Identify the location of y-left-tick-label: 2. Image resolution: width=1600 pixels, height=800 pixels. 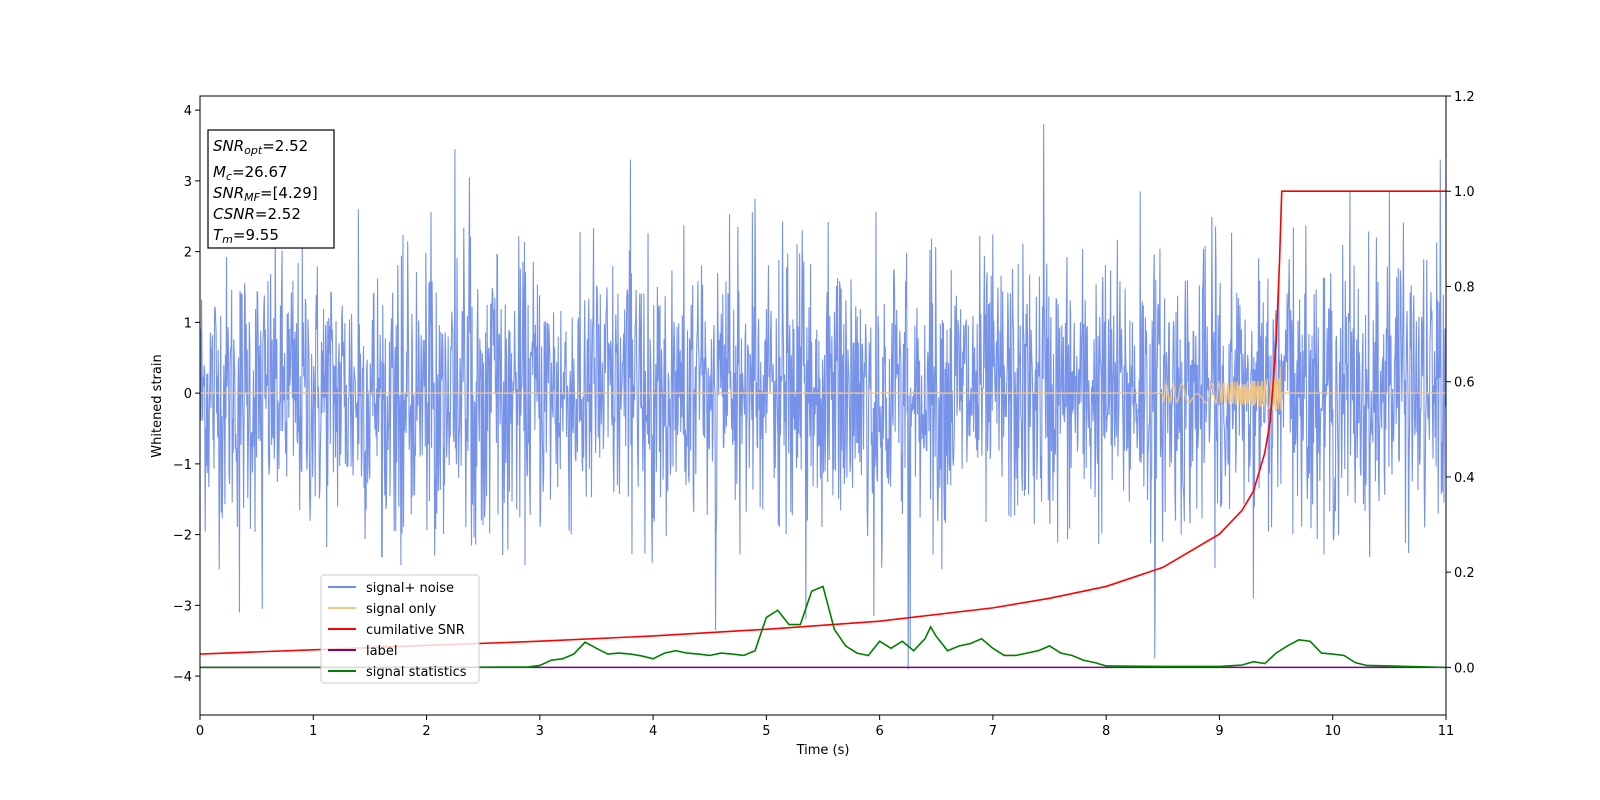
(188, 253).